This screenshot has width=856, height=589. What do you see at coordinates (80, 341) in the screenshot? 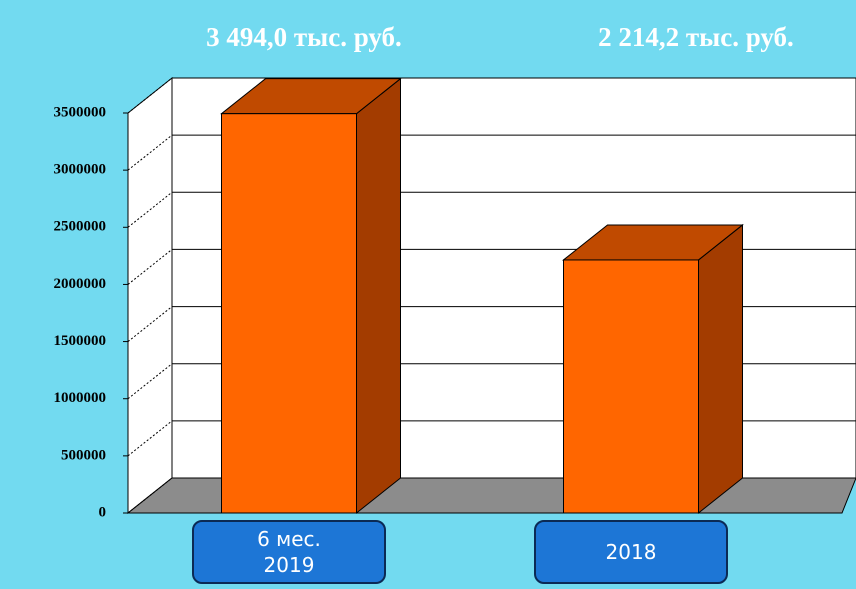
I see `y-tick-label: 1500000` at bounding box center [80, 341].